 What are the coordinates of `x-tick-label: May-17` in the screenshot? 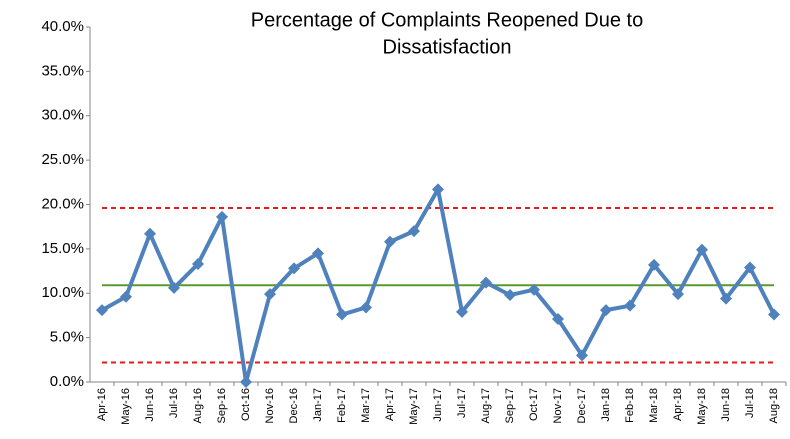 It's located at (414, 406).